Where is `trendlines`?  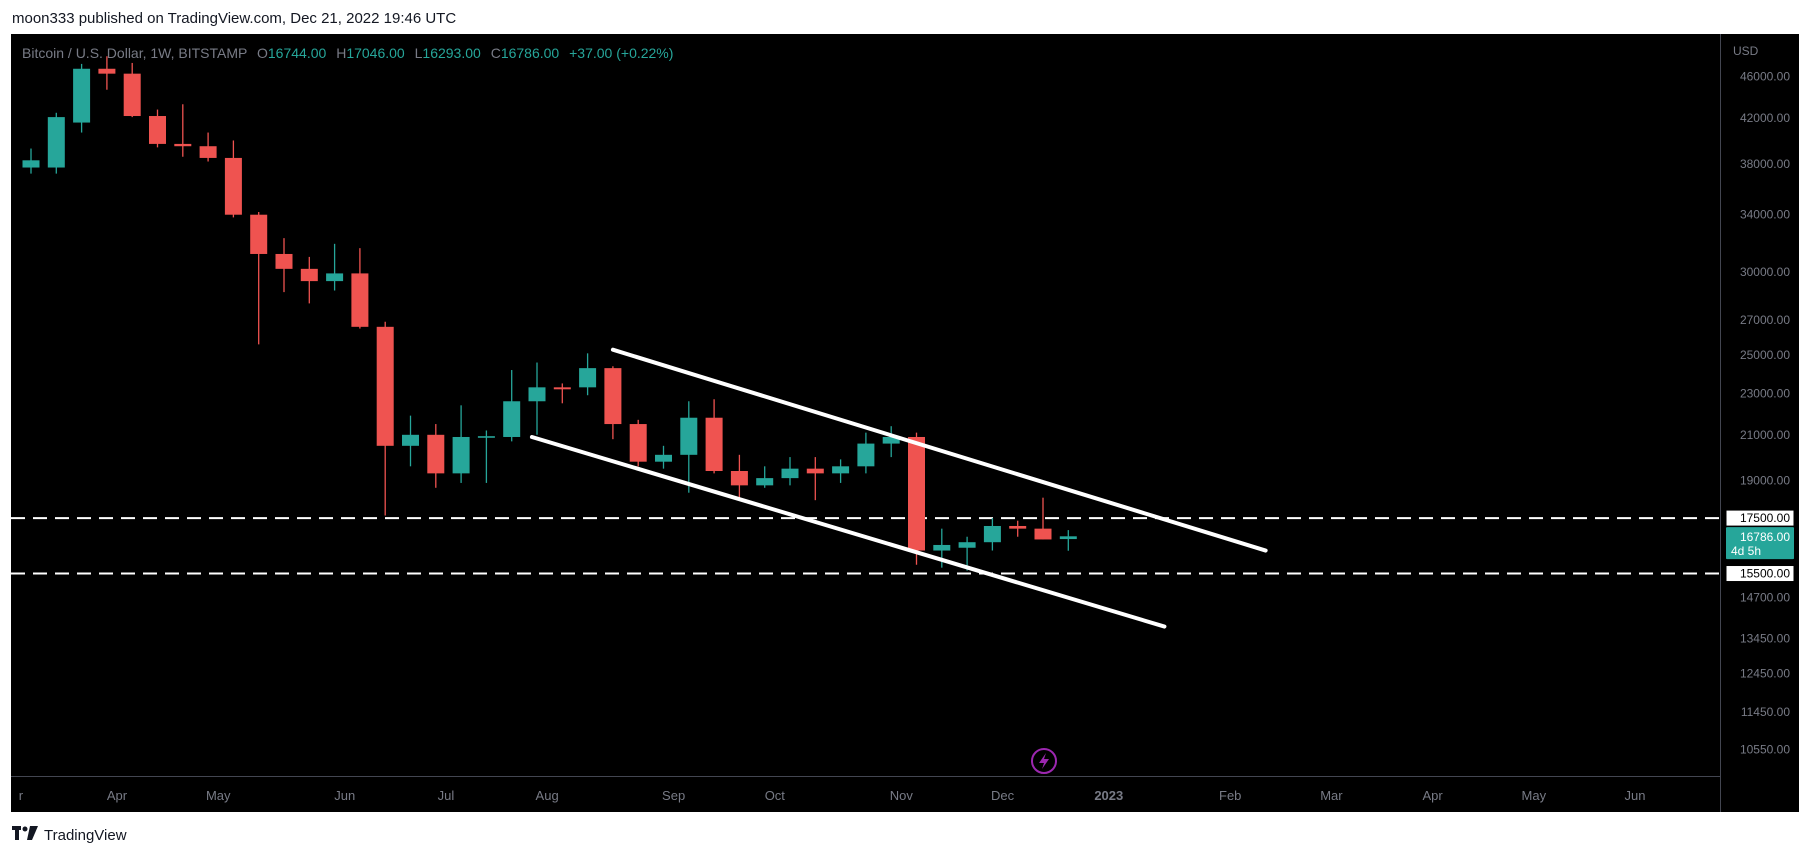 trendlines is located at coordinates (898, 488).